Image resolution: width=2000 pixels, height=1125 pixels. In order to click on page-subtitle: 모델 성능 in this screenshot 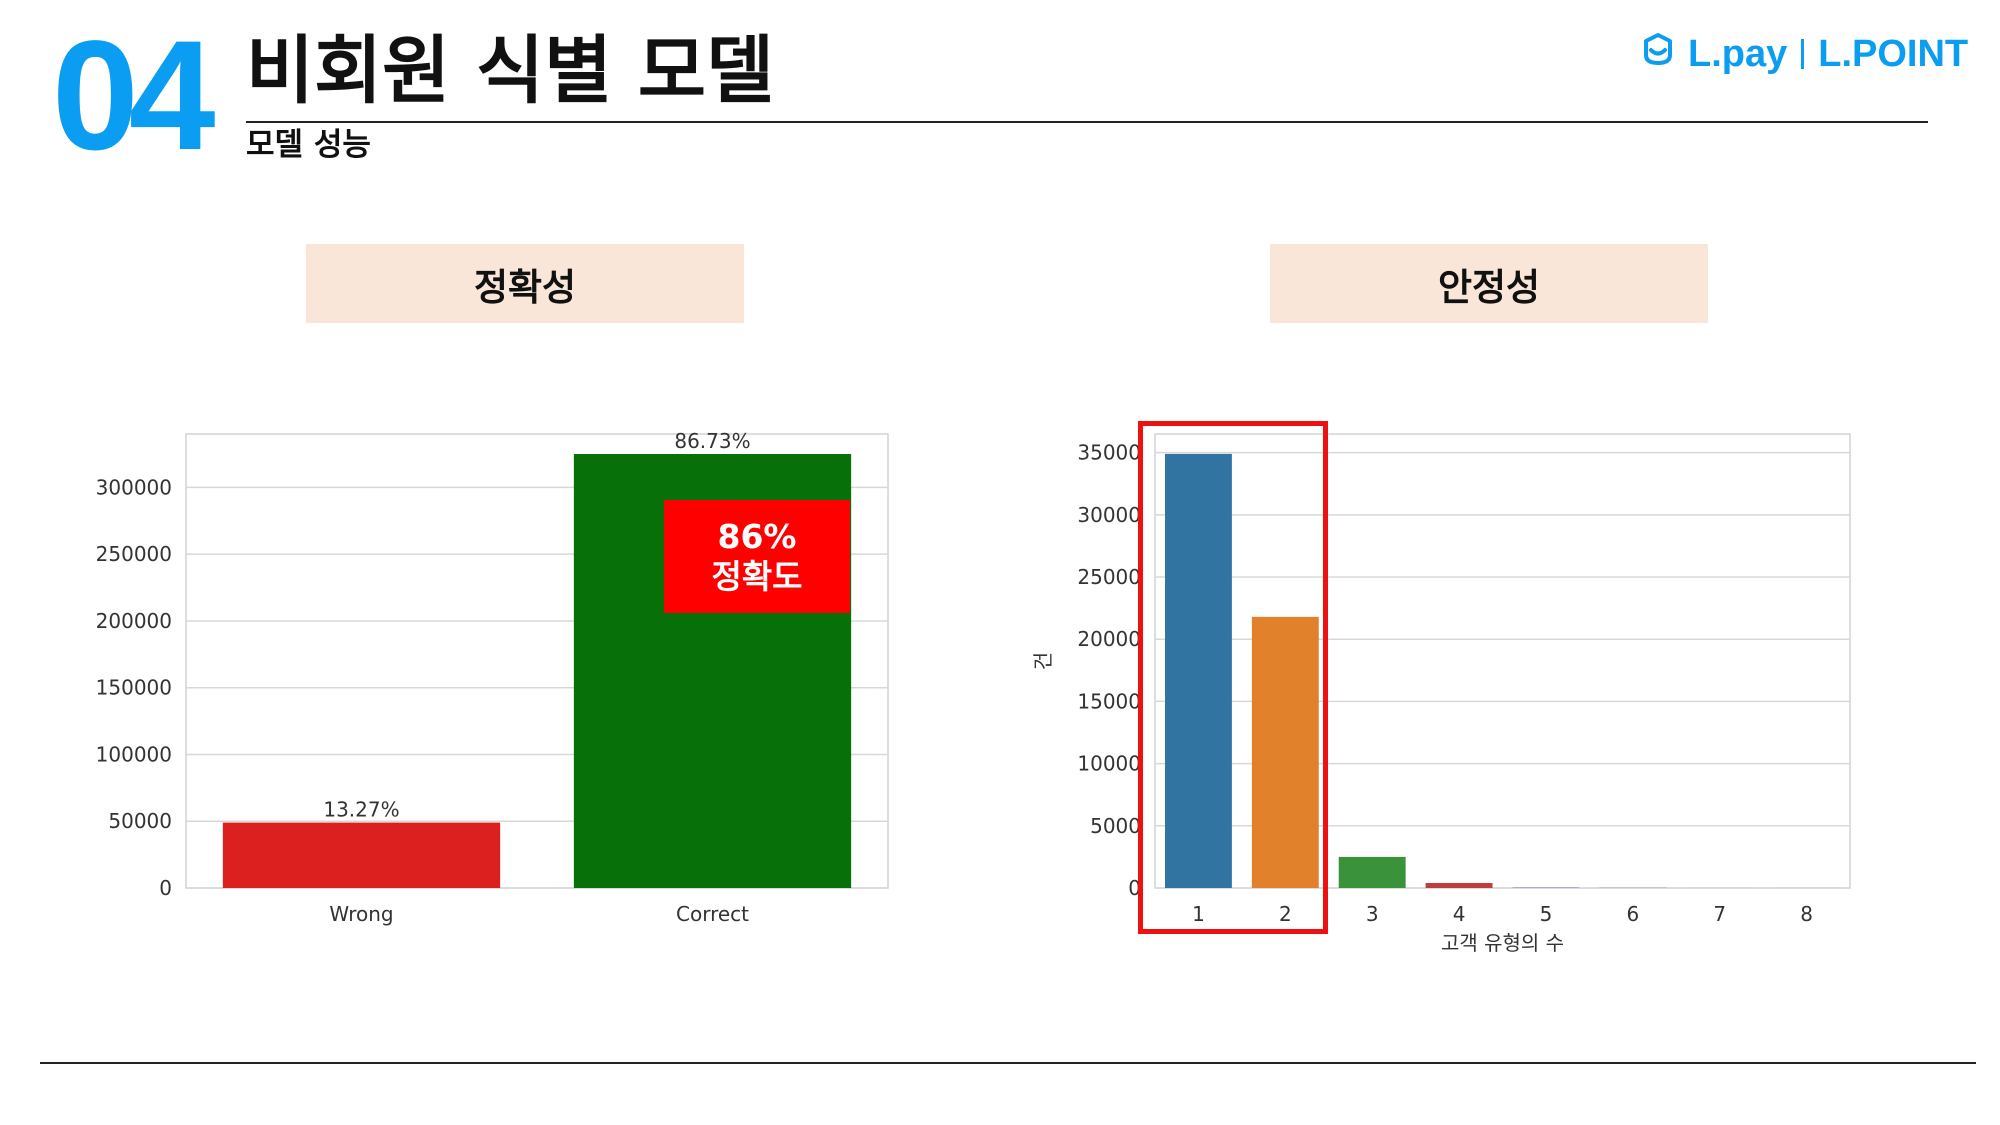, I will do `click(308, 145)`.